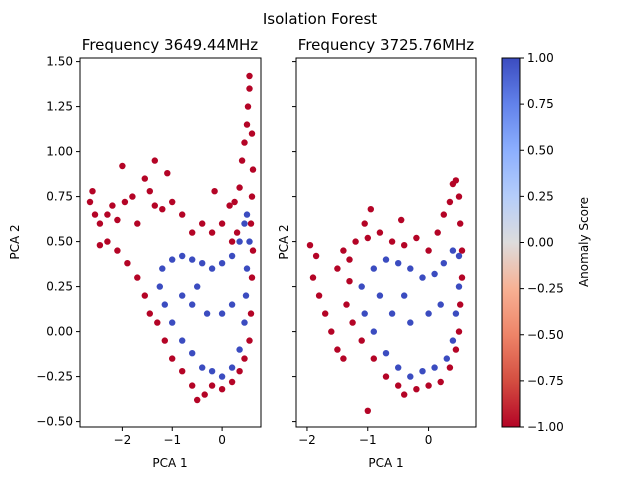 This screenshot has height=480, width=640. What do you see at coordinates (54, 377) in the screenshot?
I see `y-tick-label: −0.25` at bounding box center [54, 377].